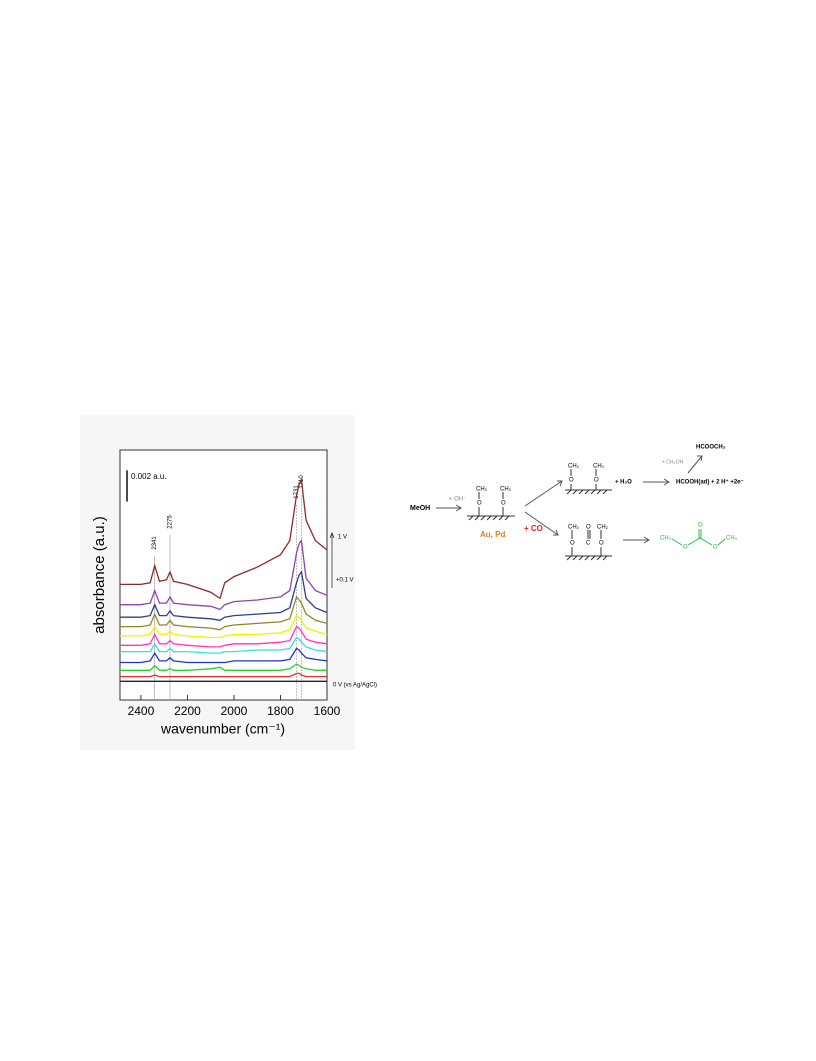  What do you see at coordinates (327, 711) in the screenshot?
I see `x-tick-label: 1600` at bounding box center [327, 711].